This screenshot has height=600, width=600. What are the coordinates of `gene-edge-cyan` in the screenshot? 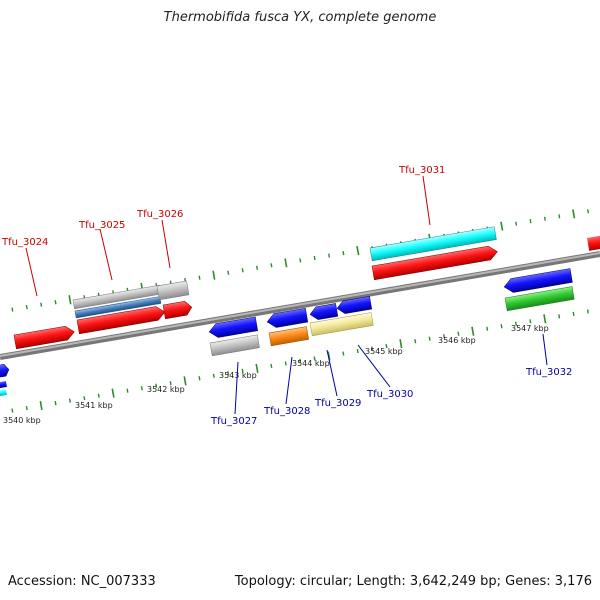 It's located at (3, 393).